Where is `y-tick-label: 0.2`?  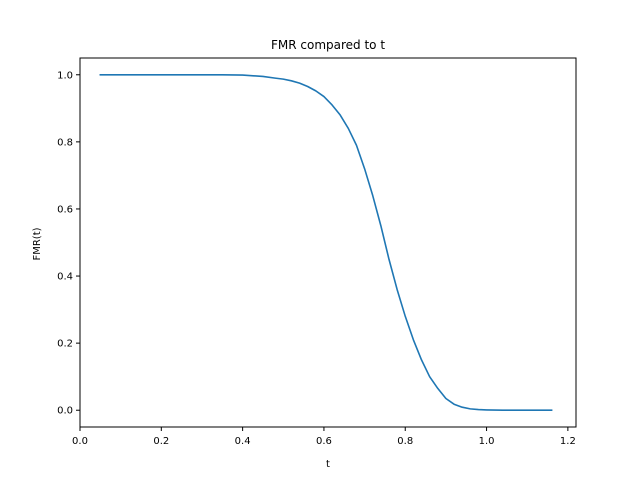
y-tick-label: 0.2 is located at coordinates (65, 344).